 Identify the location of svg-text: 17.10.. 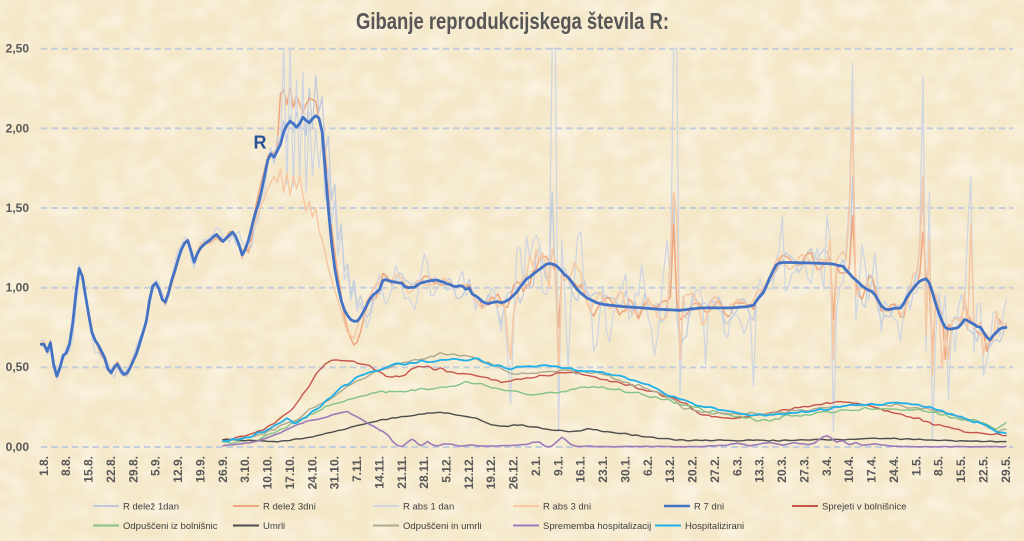
(290, 472).